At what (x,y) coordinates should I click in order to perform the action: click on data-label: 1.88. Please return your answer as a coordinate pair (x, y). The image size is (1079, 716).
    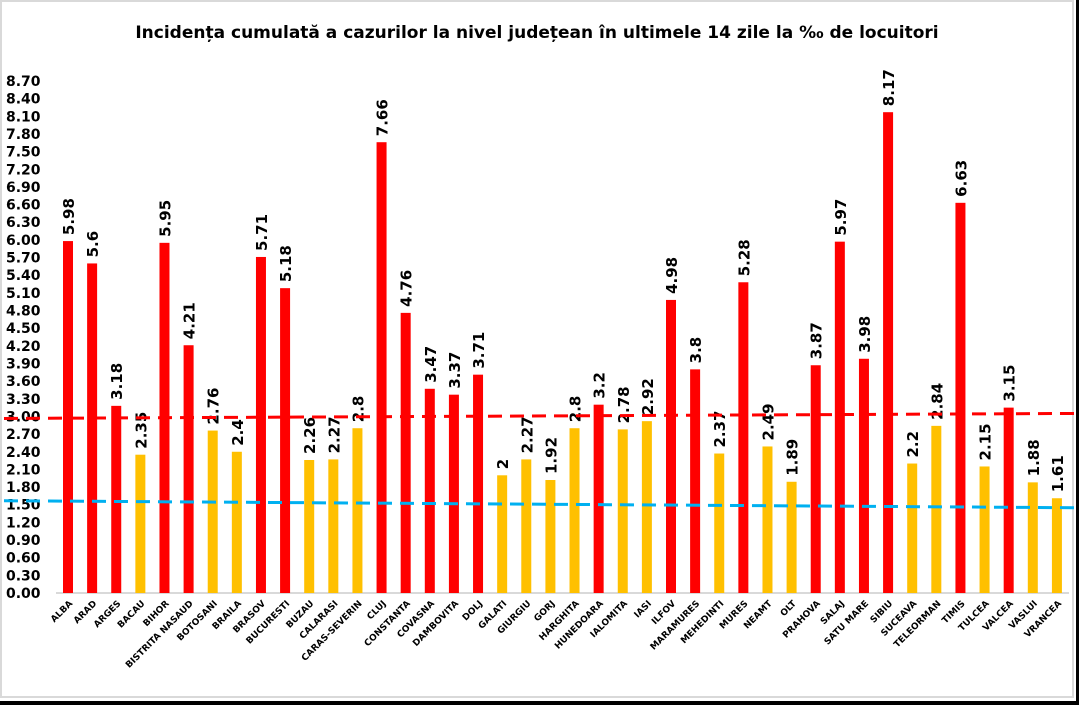
    Looking at the image, I should click on (1034, 457).